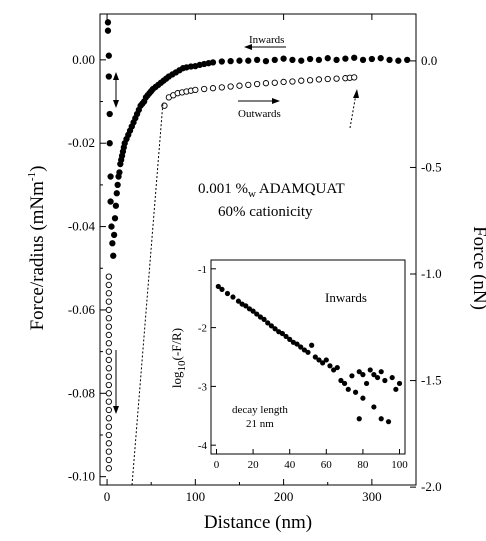 The height and width of the screenshot is (541, 486). I want to click on inset-x-tick-label: 40, so click(290, 465).